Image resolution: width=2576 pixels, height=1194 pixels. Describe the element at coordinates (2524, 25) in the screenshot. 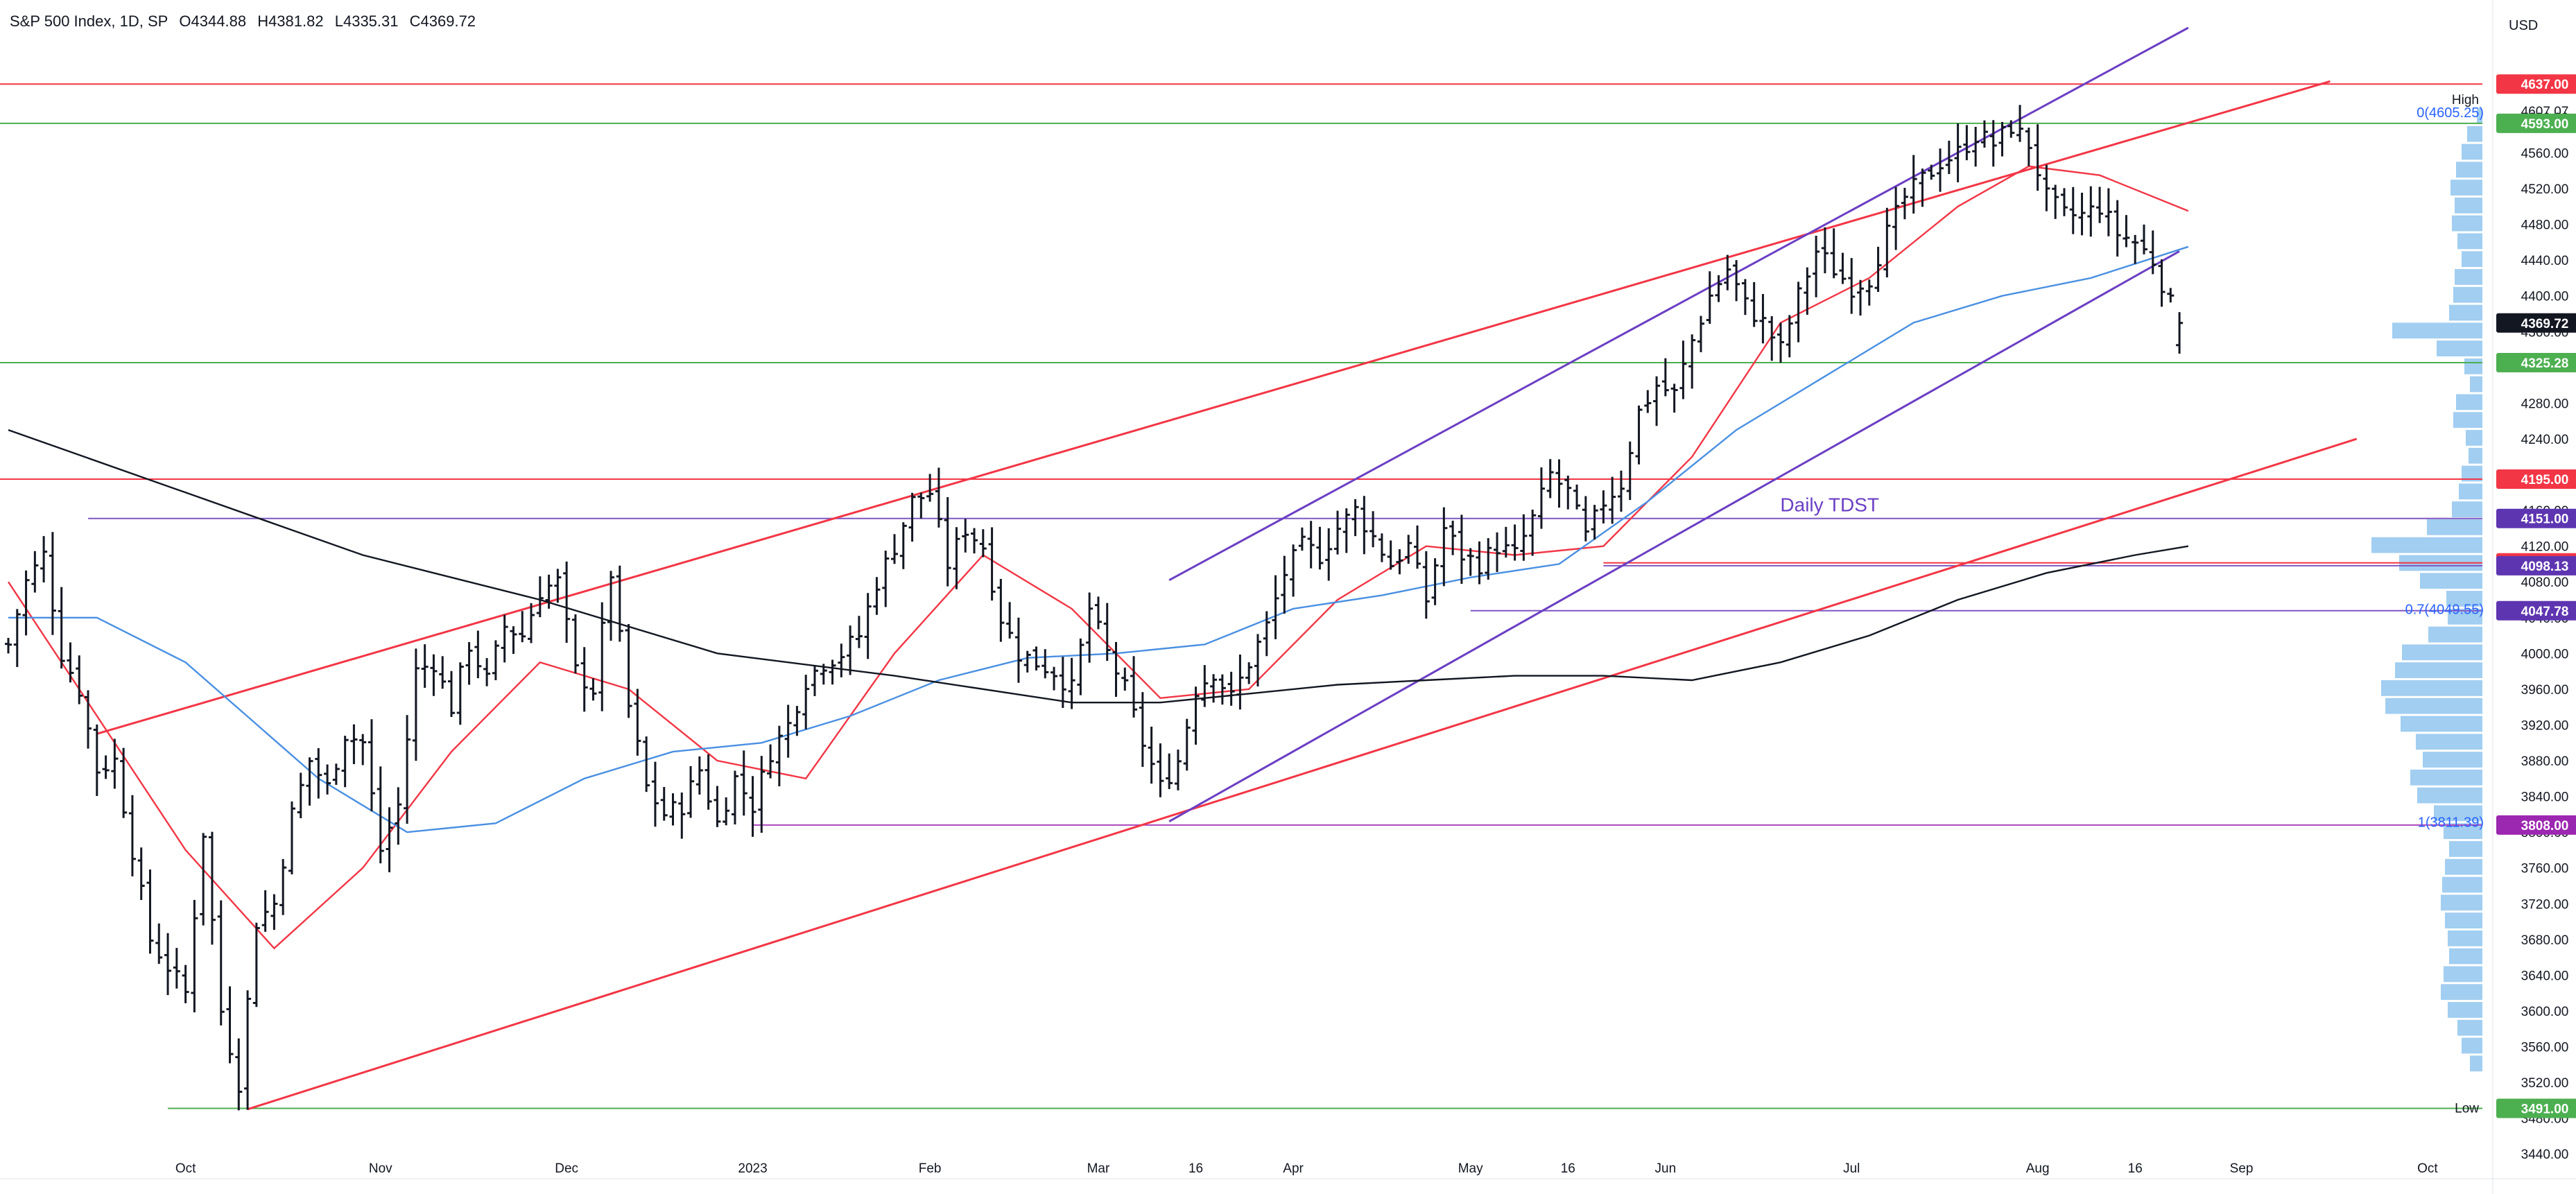

I see `currency-label: USD` at that location.